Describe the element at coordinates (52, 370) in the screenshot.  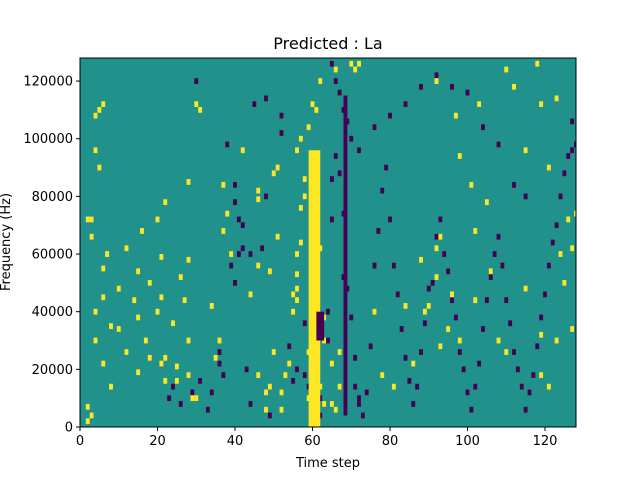
I see `y-tick-label: 20000` at that location.